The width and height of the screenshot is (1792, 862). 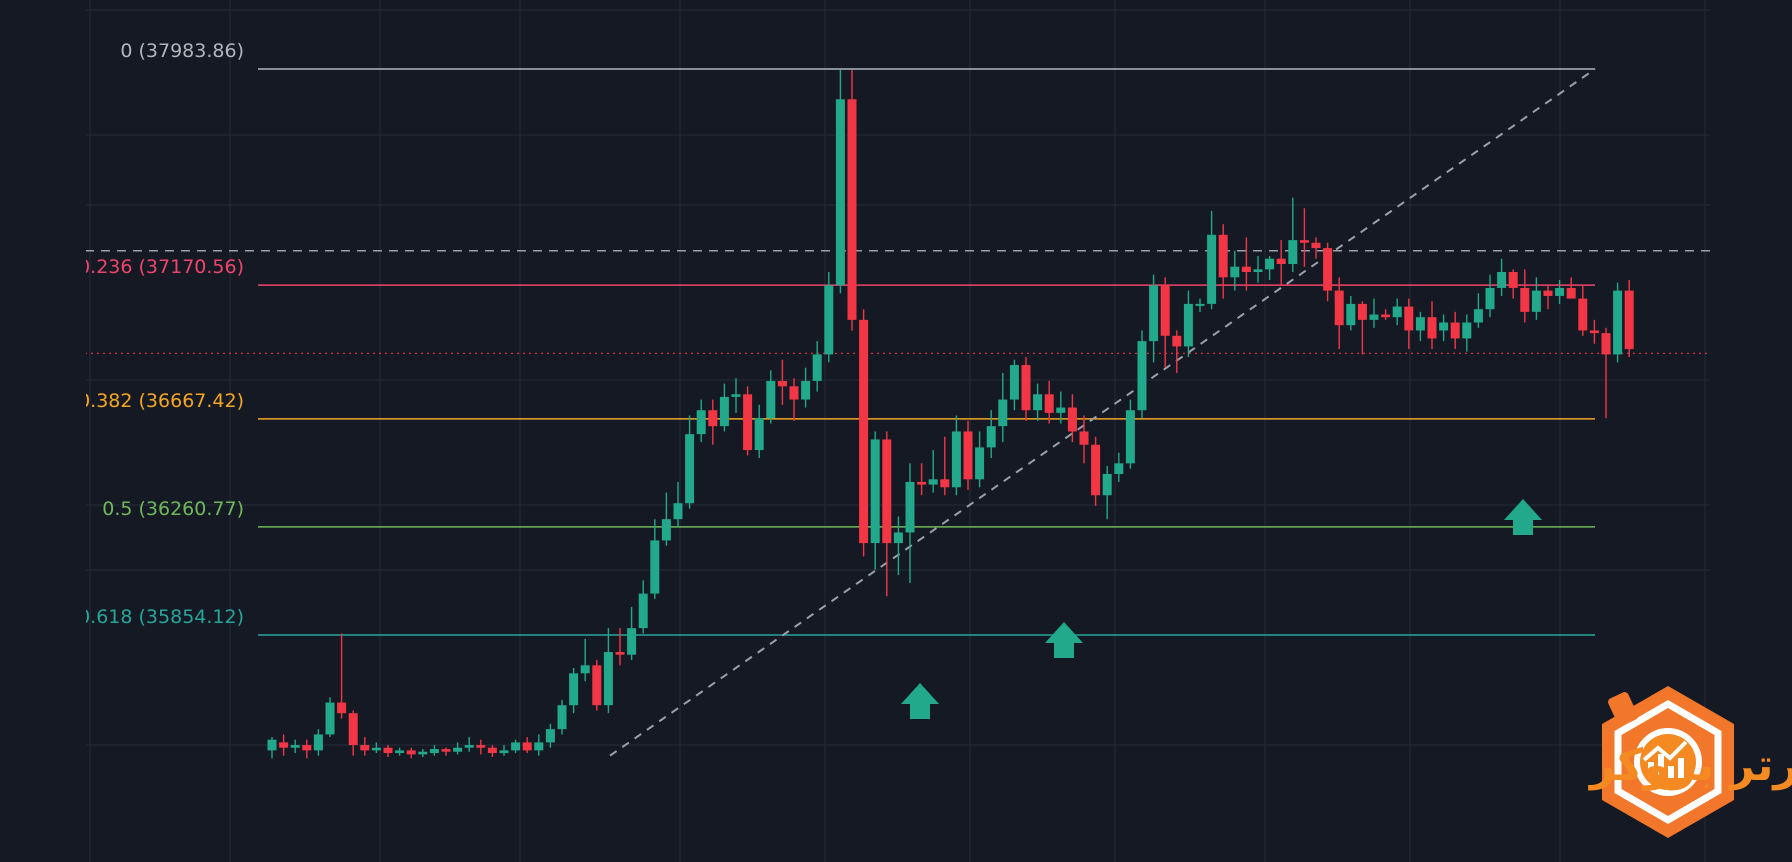 I want to click on logo-hexagon-inner-icon, so click(x=1668, y=762).